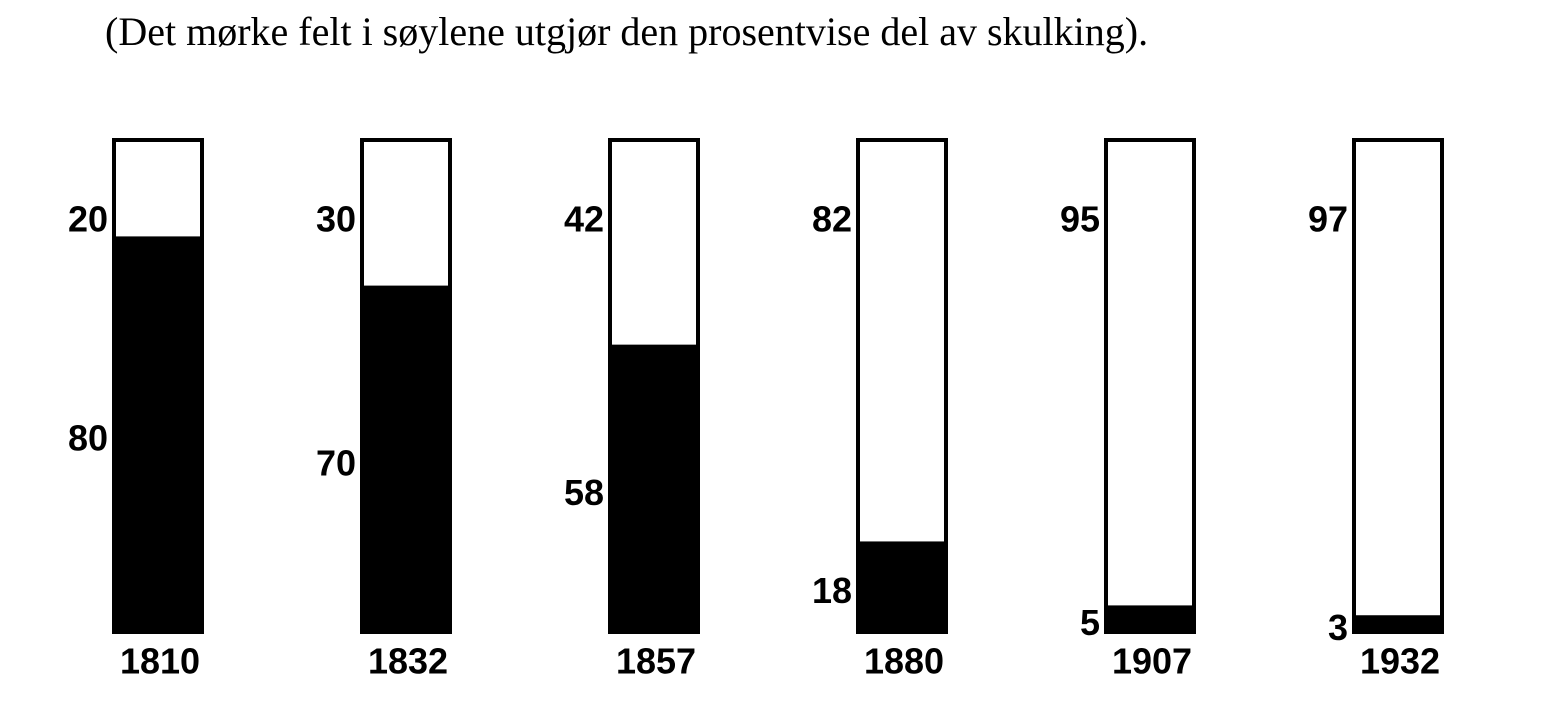  What do you see at coordinates (1400, 661) in the screenshot?
I see `x-tick-label: 1932` at bounding box center [1400, 661].